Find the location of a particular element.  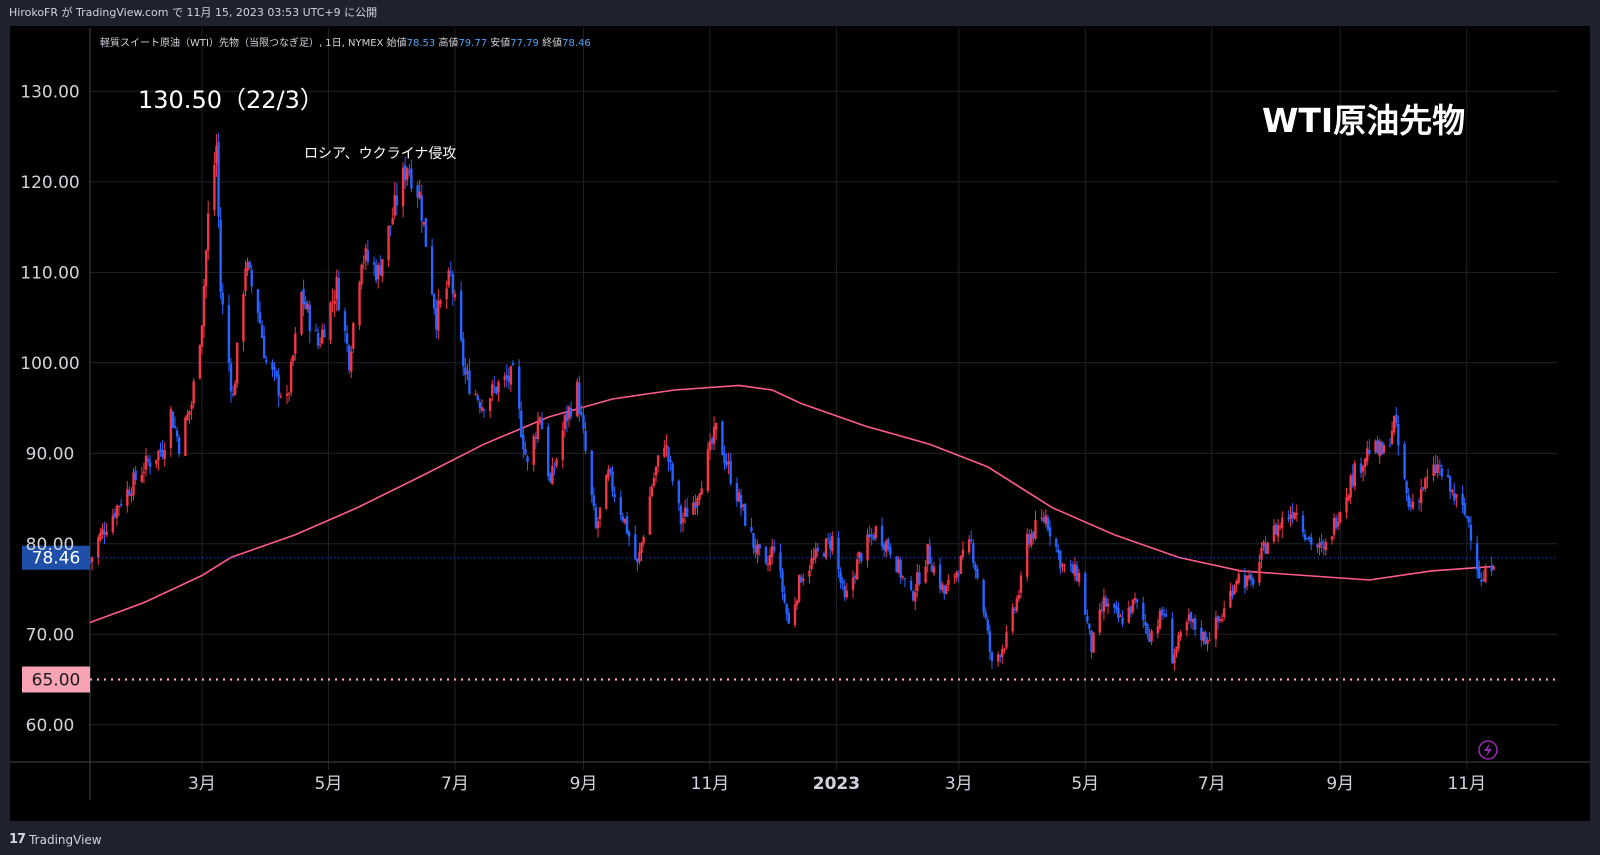

lightning-bolt-icon is located at coordinates (1488, 750).